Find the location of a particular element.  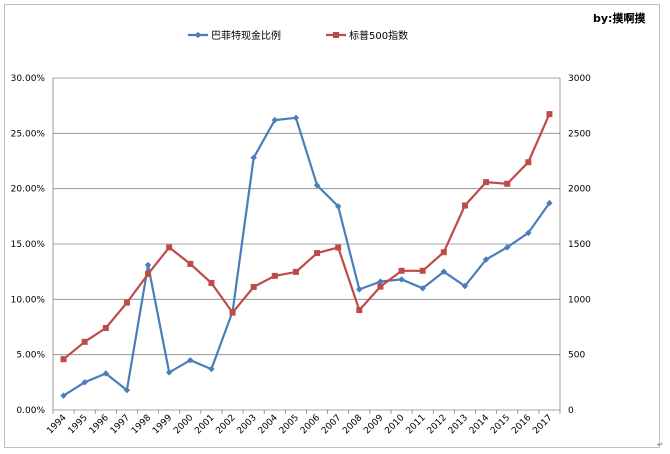

legend-label-cash-ratio: 巴菲特现金比例 is located at coordinates (246, 35).